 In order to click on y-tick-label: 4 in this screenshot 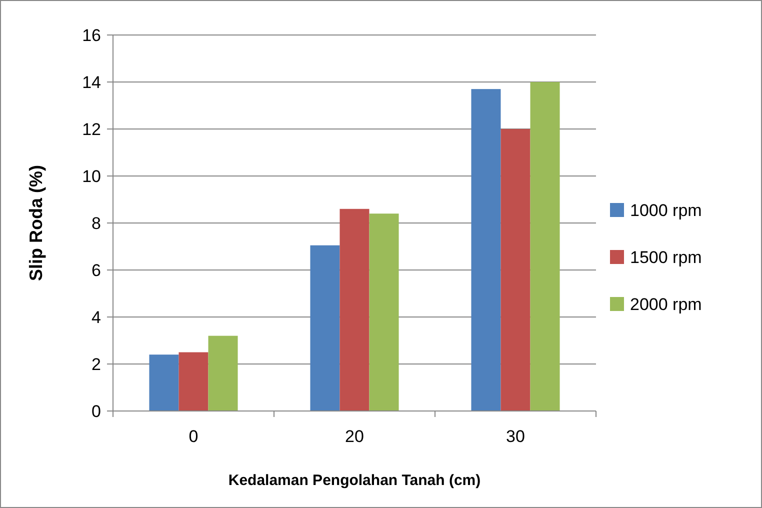, I will do `click(96, 317)`.